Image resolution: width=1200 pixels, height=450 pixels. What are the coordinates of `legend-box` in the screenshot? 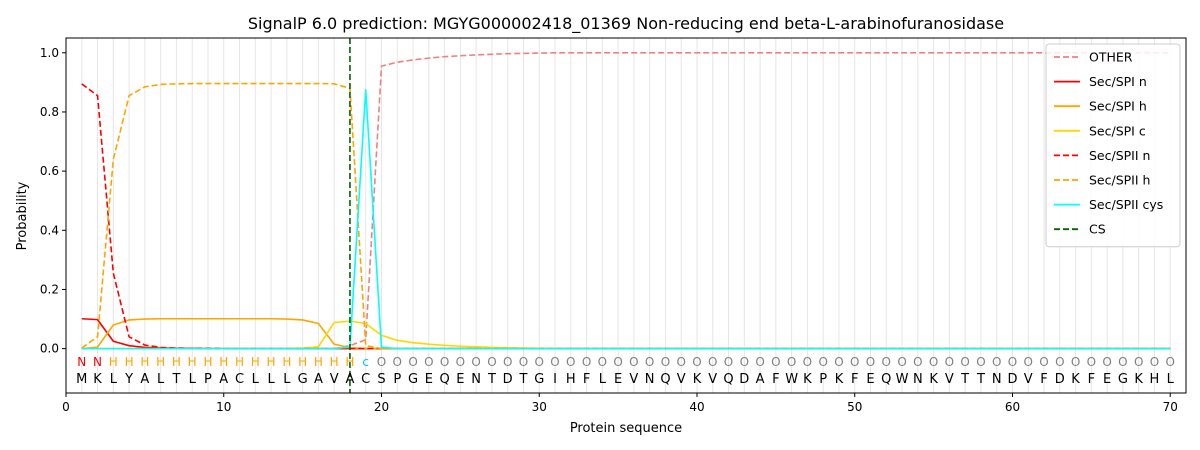 It's located at (1113, 145).